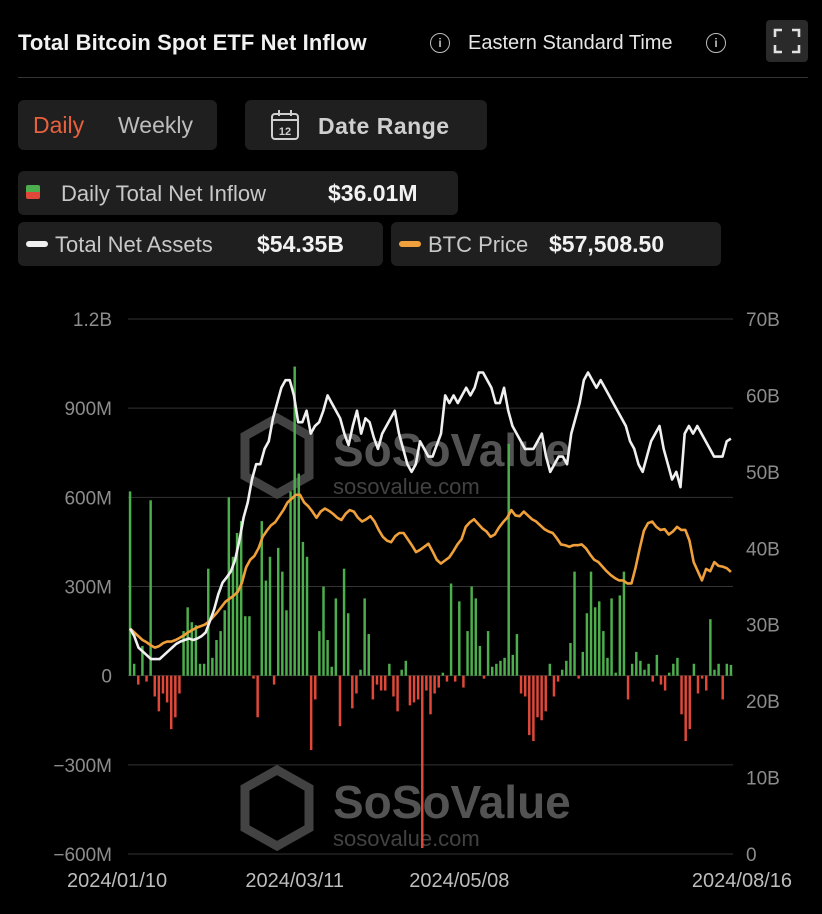 The width and height of the screenshot is (822, 914). I want to click on right-tick-label: 40B, so click(763, 549).